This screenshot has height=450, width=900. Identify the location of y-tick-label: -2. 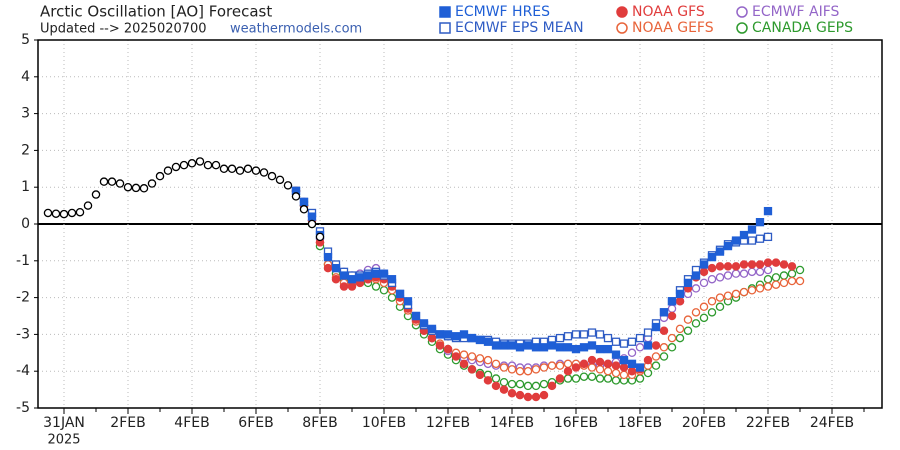
(23, 298).